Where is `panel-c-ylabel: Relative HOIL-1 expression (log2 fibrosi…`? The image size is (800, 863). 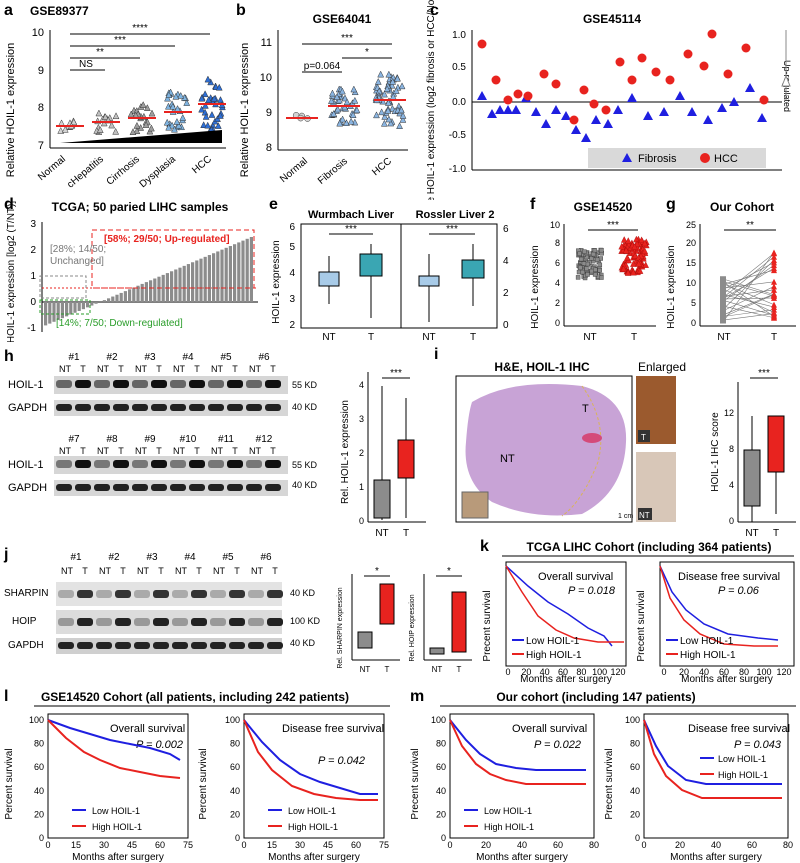 panel-c-ylabel: Relative HOIL-1 expression (log2 fibrosi… is located at coordinates (431, 100).